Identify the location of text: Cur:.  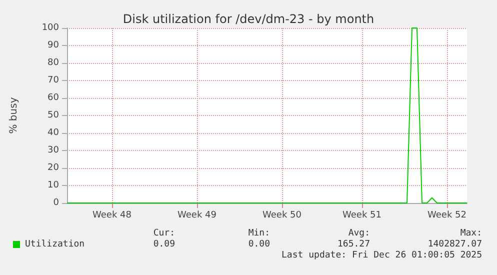
(164, 233).